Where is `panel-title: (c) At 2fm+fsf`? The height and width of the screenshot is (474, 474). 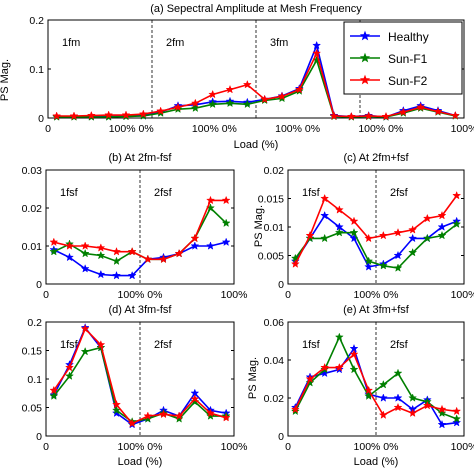
panel-title: (c) At 2fm+fsf is located at coordinates (376, 158).